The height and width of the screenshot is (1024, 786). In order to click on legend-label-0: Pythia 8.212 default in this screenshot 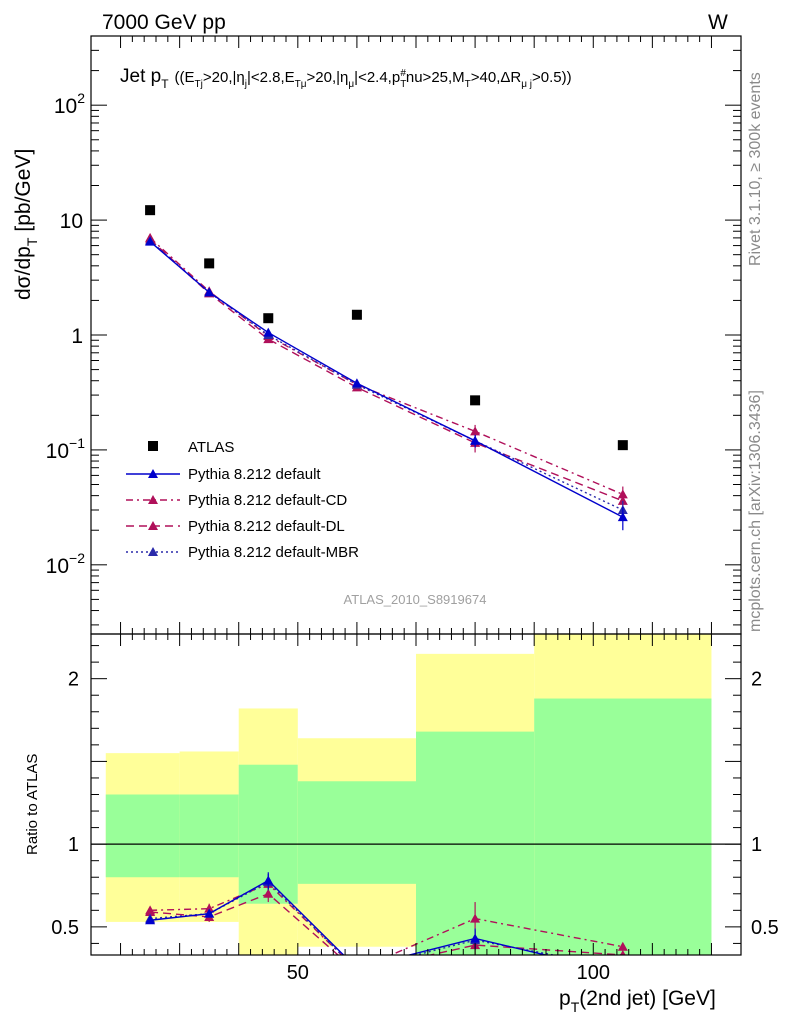, I will do `click(254, 474)`.